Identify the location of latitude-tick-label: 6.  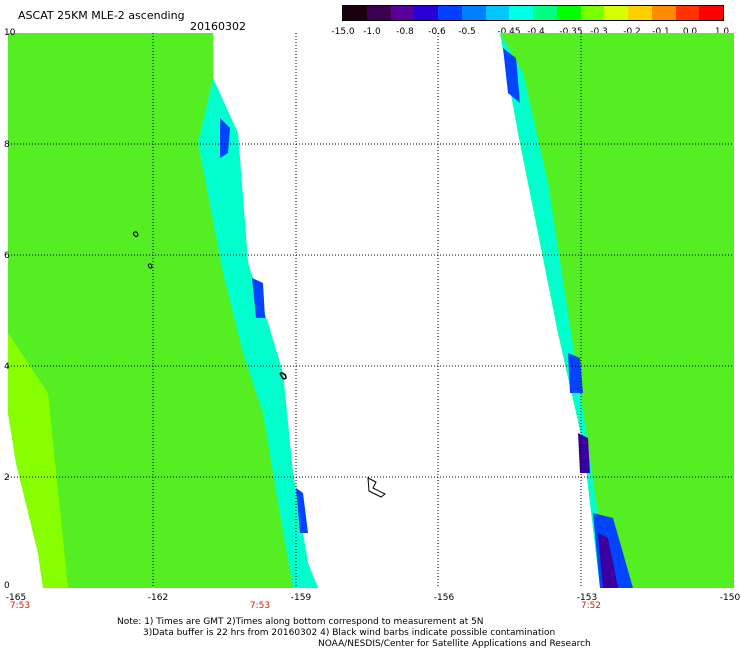
(7, 256).